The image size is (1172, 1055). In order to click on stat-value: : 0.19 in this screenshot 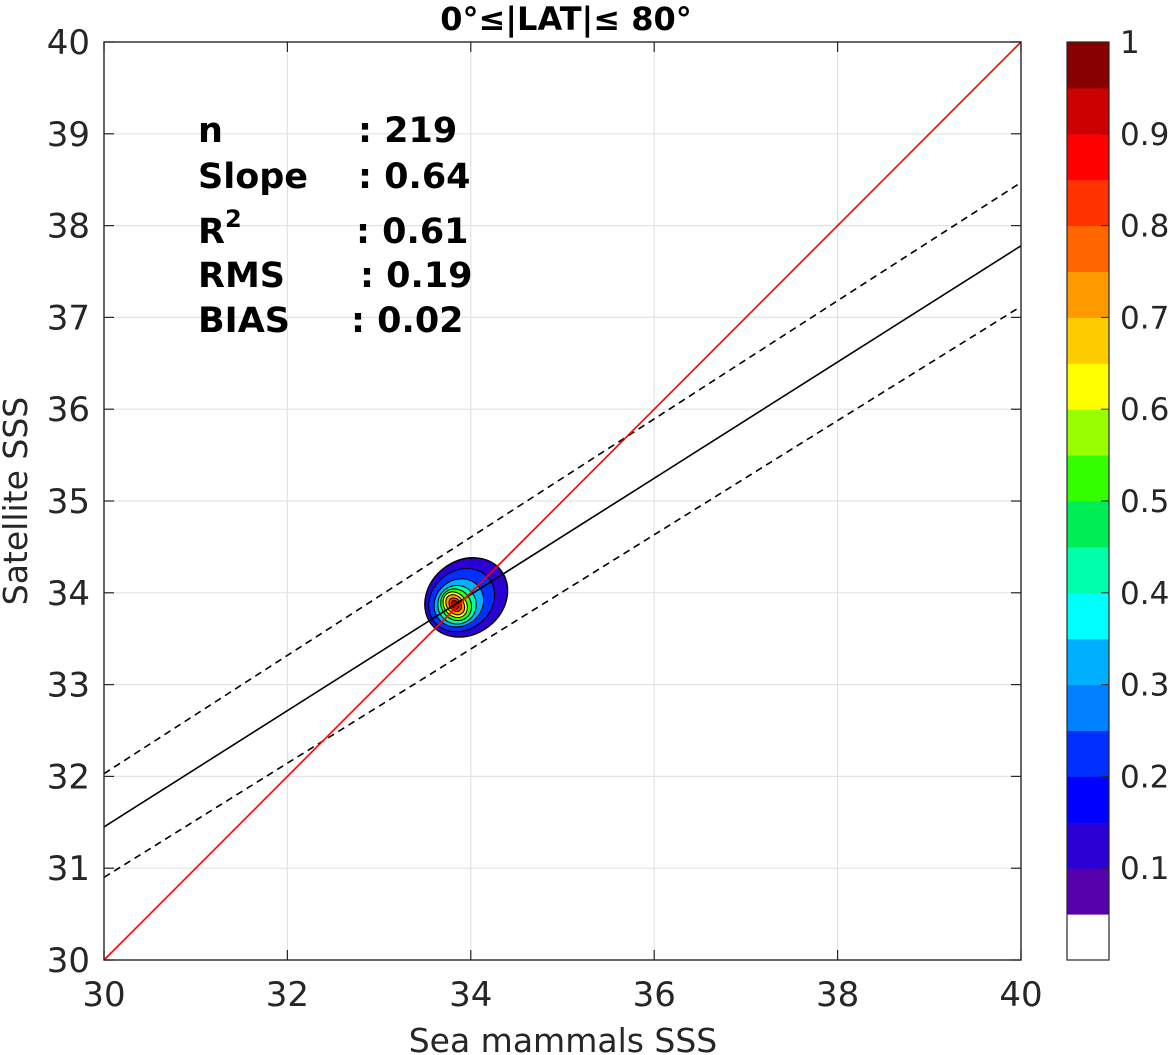, I will do `click(416, 276)`.